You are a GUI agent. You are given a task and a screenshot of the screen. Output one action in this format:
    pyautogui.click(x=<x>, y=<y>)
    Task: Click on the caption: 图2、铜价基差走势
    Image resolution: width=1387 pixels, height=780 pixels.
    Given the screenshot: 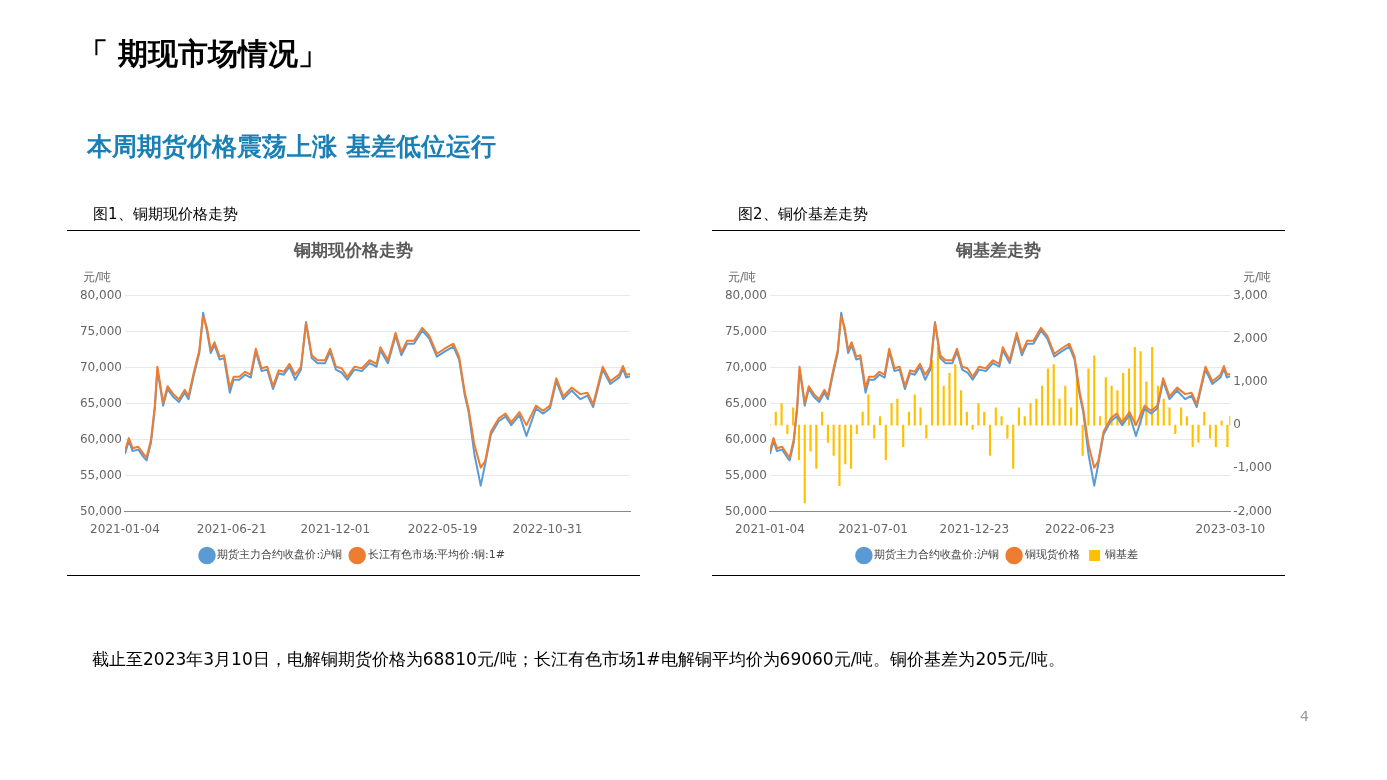 What is the action you would take?
    pyautogui.click(x=998, y=218)
    